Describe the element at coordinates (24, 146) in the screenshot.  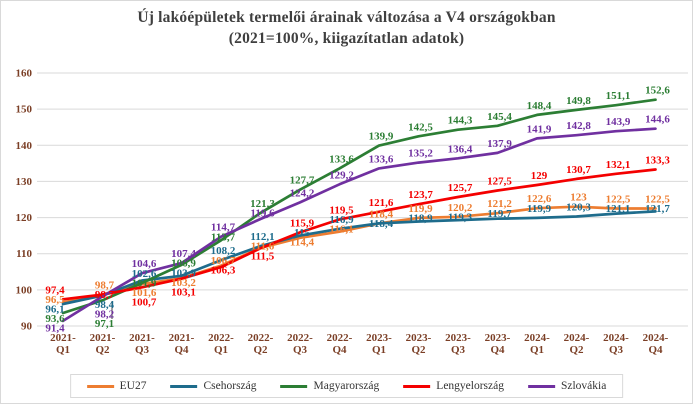
I see `y-tick-label: 140` at that location.